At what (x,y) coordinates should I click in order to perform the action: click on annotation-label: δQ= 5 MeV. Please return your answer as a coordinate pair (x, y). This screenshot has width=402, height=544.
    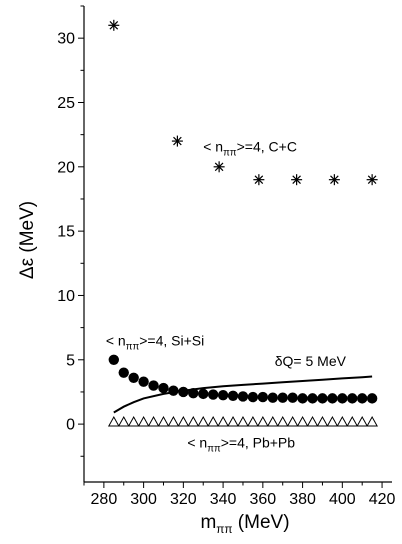
    Looking at the image, I should click on (311, 361).